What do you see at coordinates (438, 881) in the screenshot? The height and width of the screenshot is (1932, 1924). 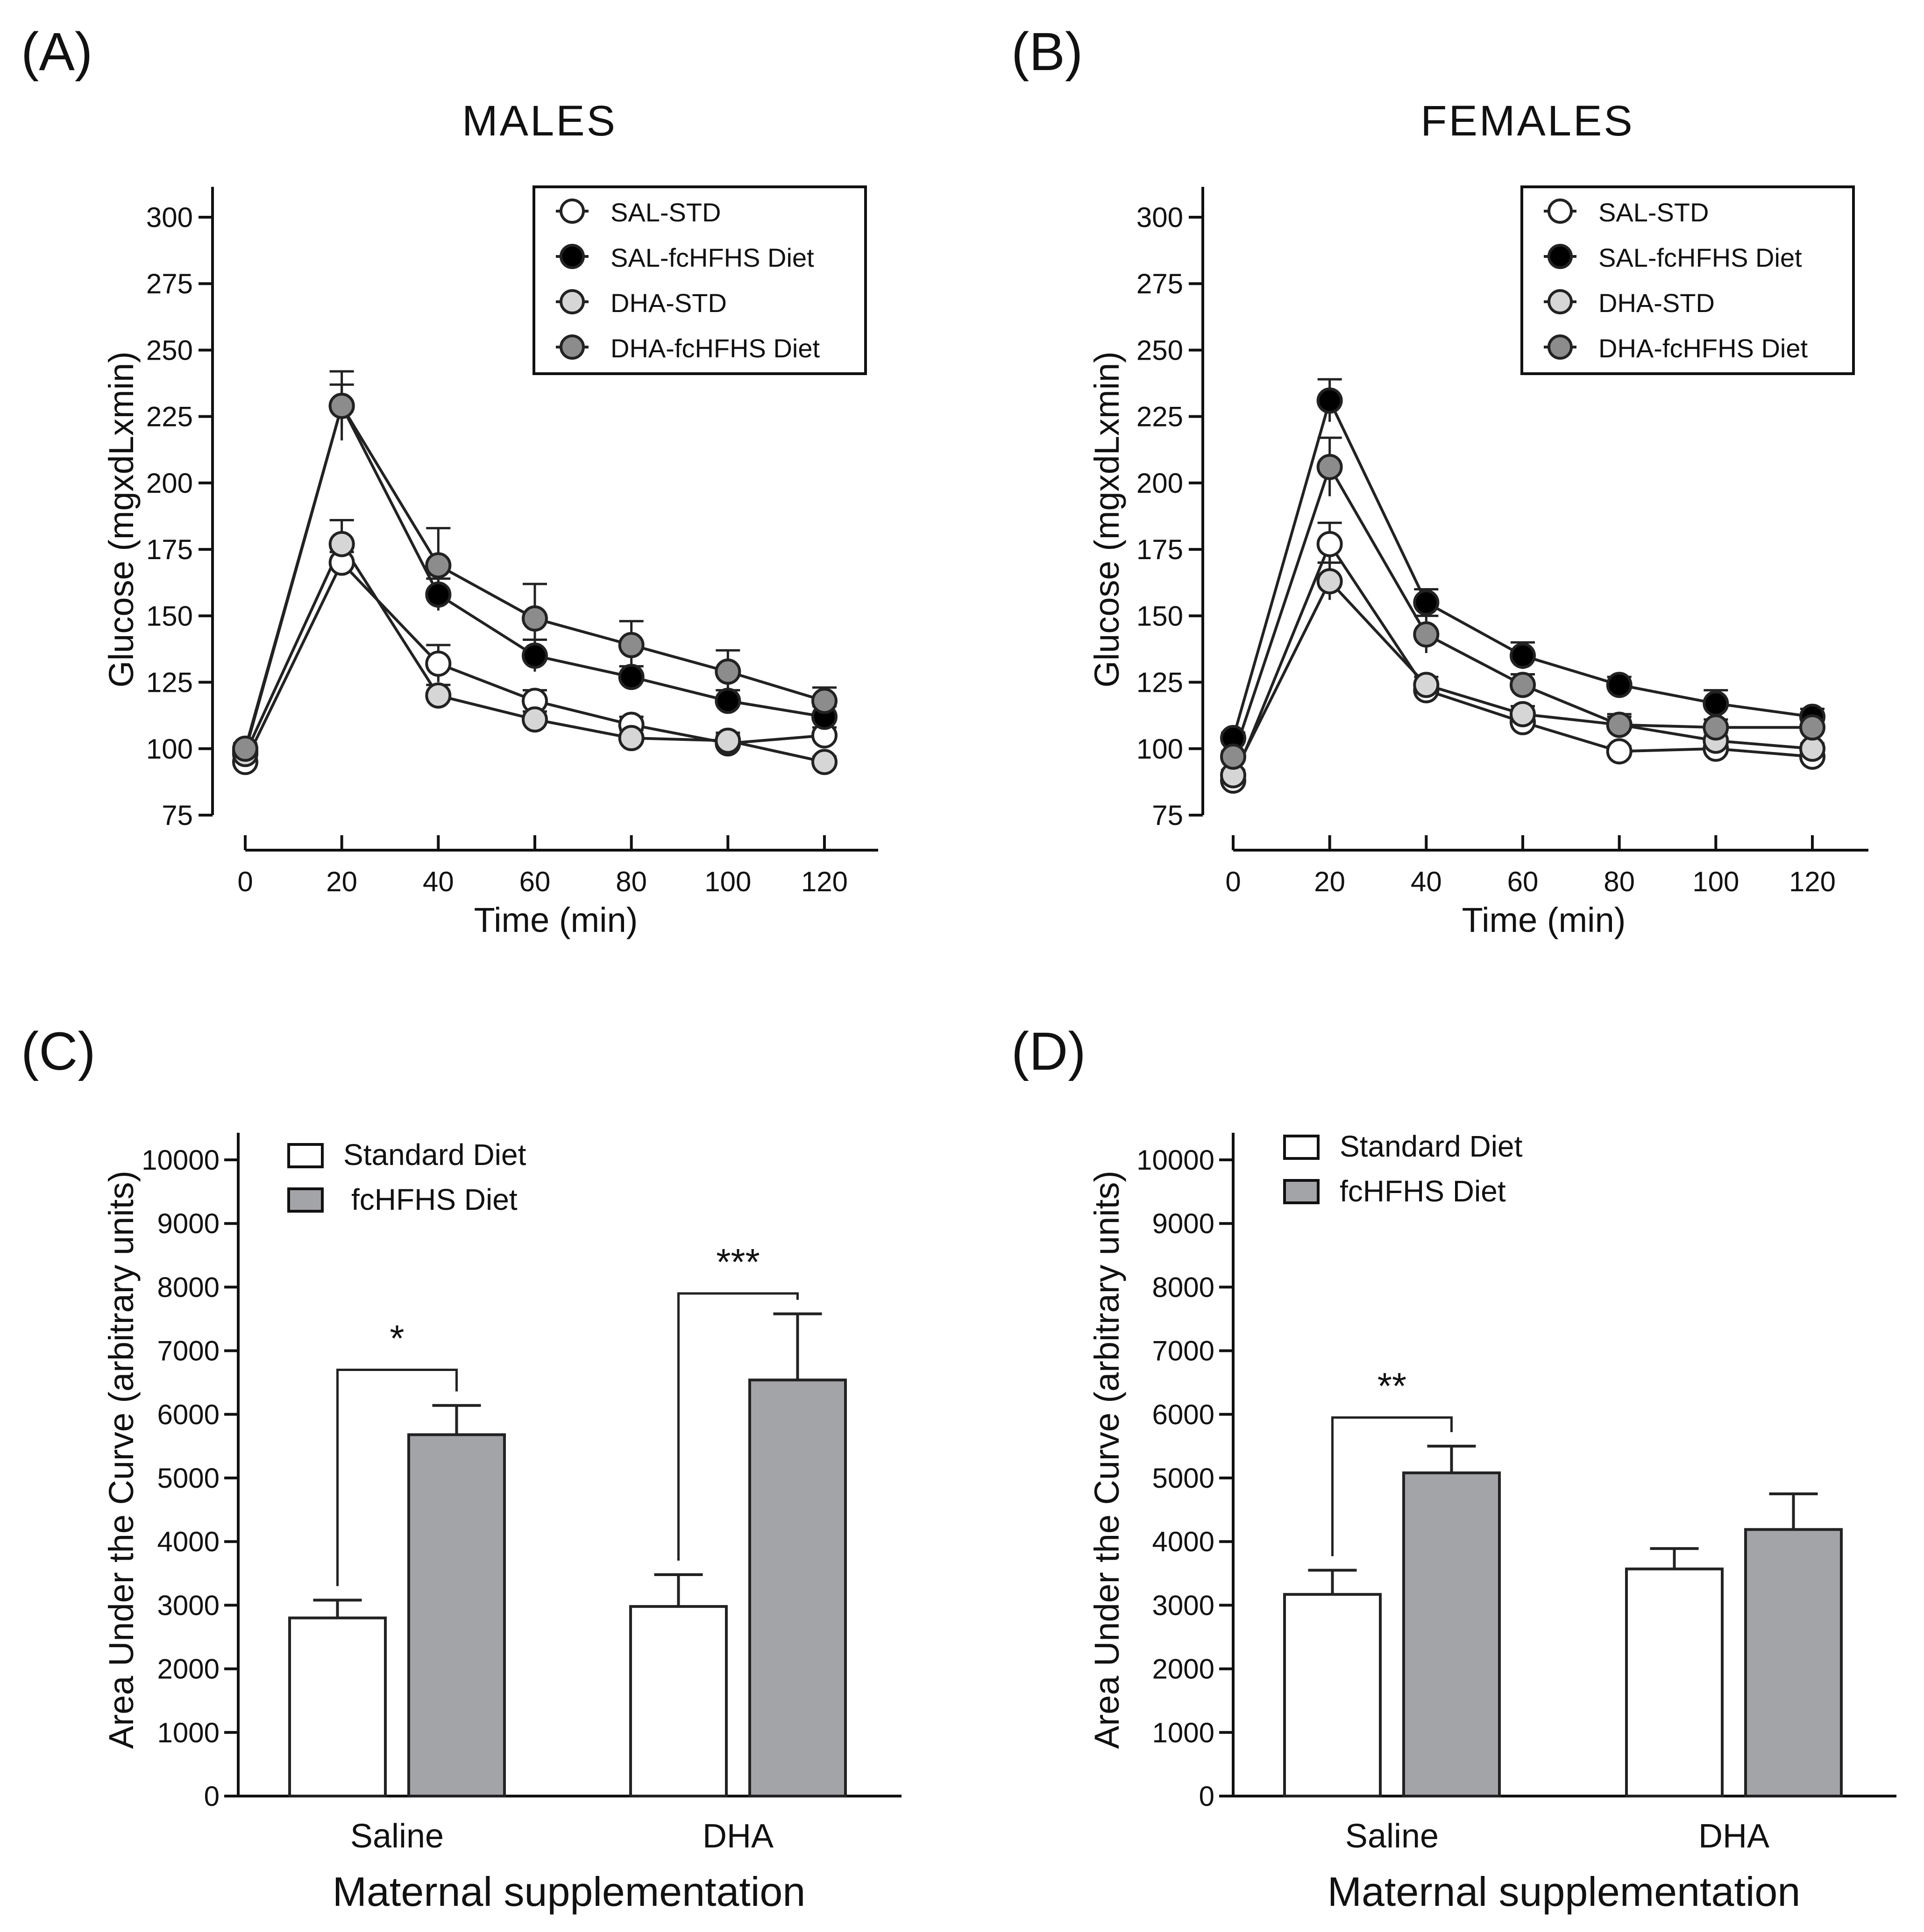 I see `x-tick-label: 40` at bounding box center [438, 881].